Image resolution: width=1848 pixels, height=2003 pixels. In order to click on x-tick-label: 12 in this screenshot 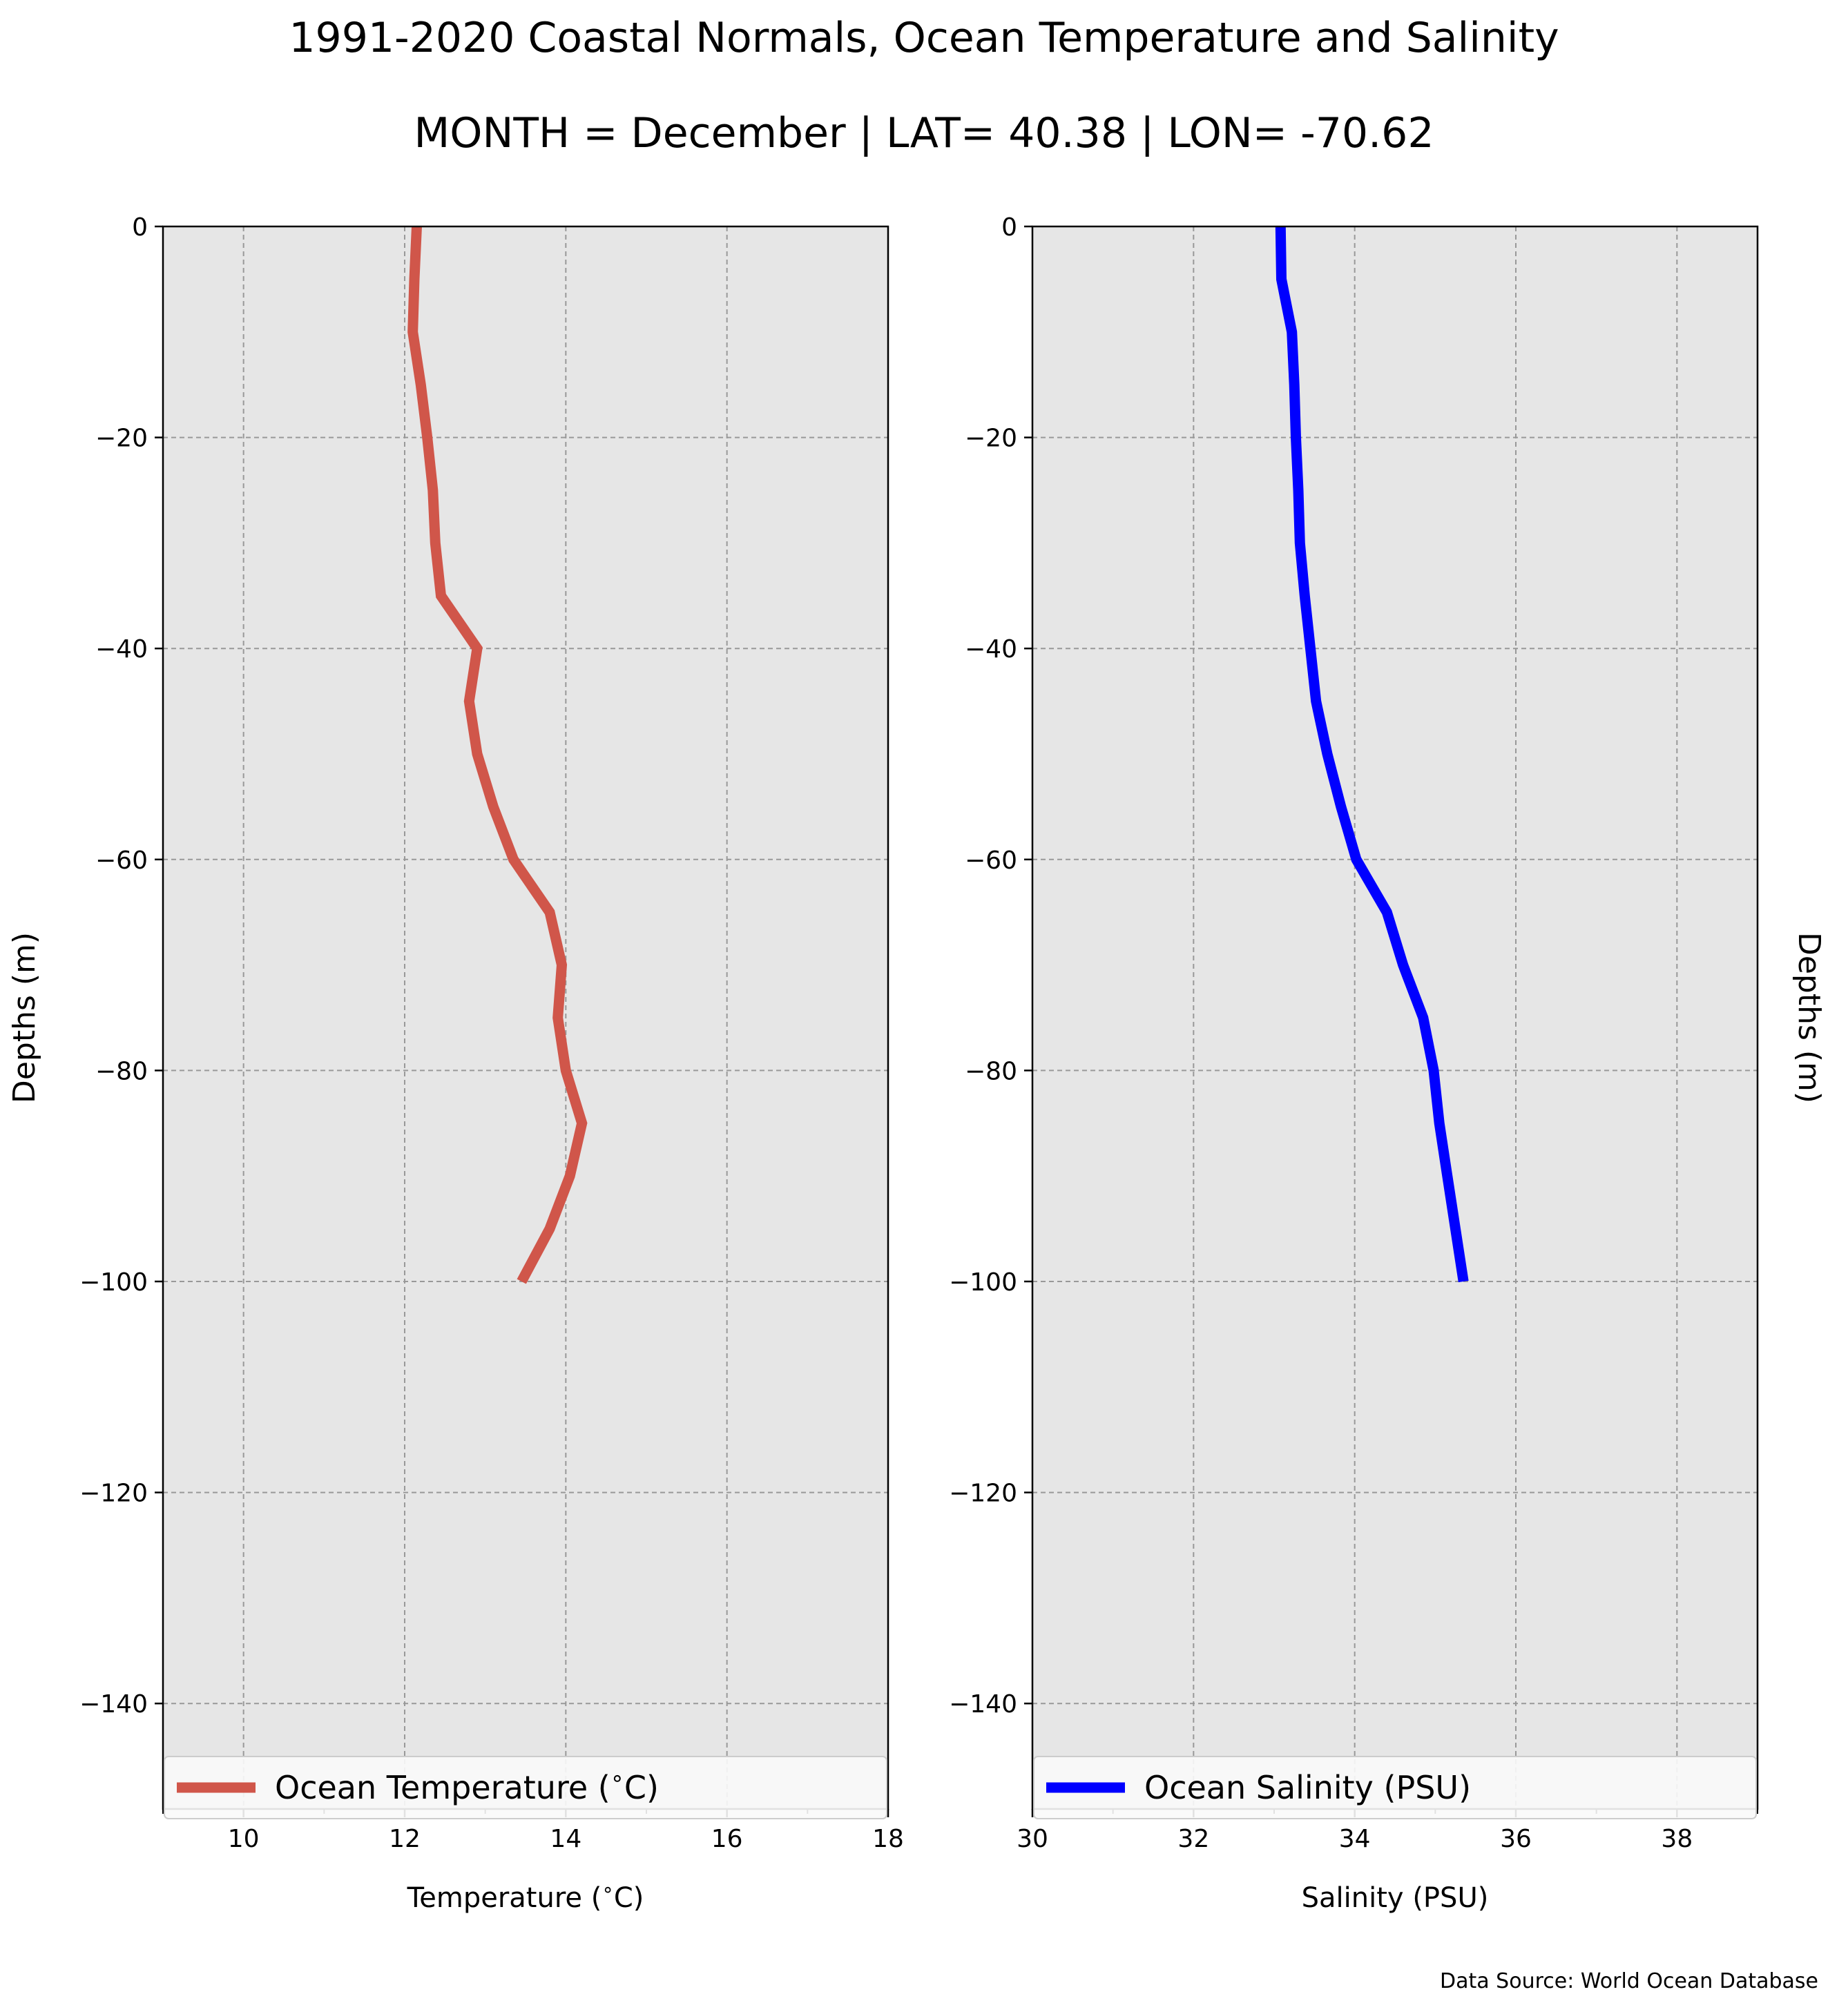, I will do `click(405, 1839)`.